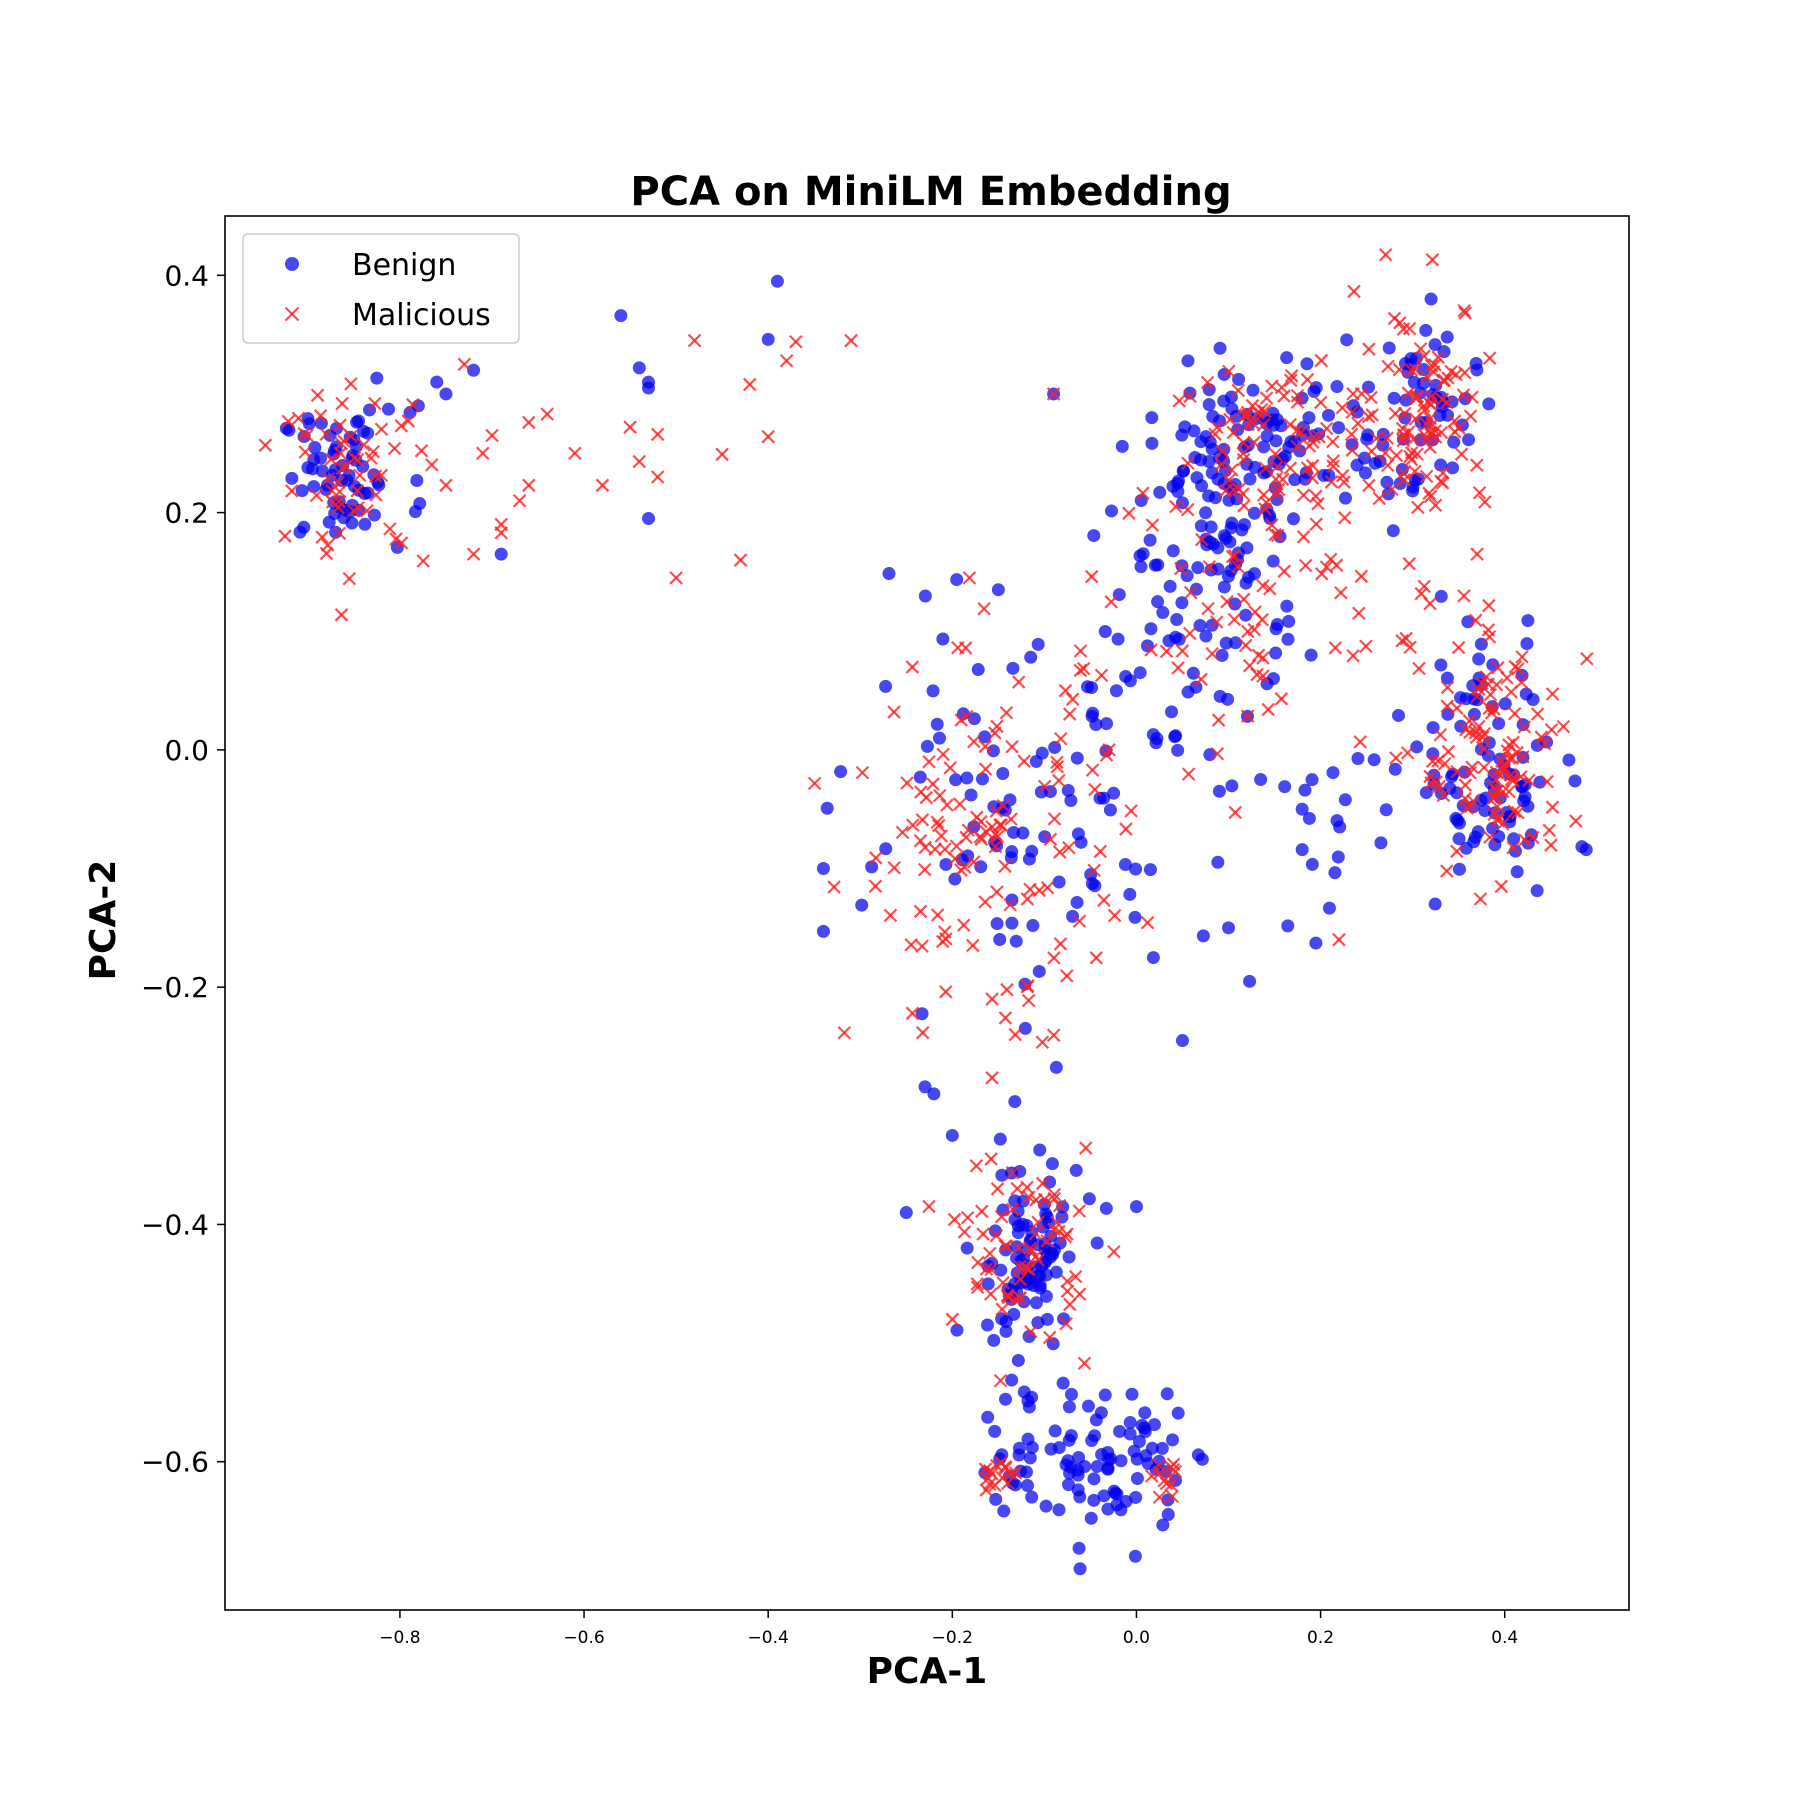 The height and width of the screenshot is (1800, 1800). What do you see at coordinates (1136, 1638) in the screenshot?
I see `x-tick-label: 0.0` at bounding box center [1136, 1638].